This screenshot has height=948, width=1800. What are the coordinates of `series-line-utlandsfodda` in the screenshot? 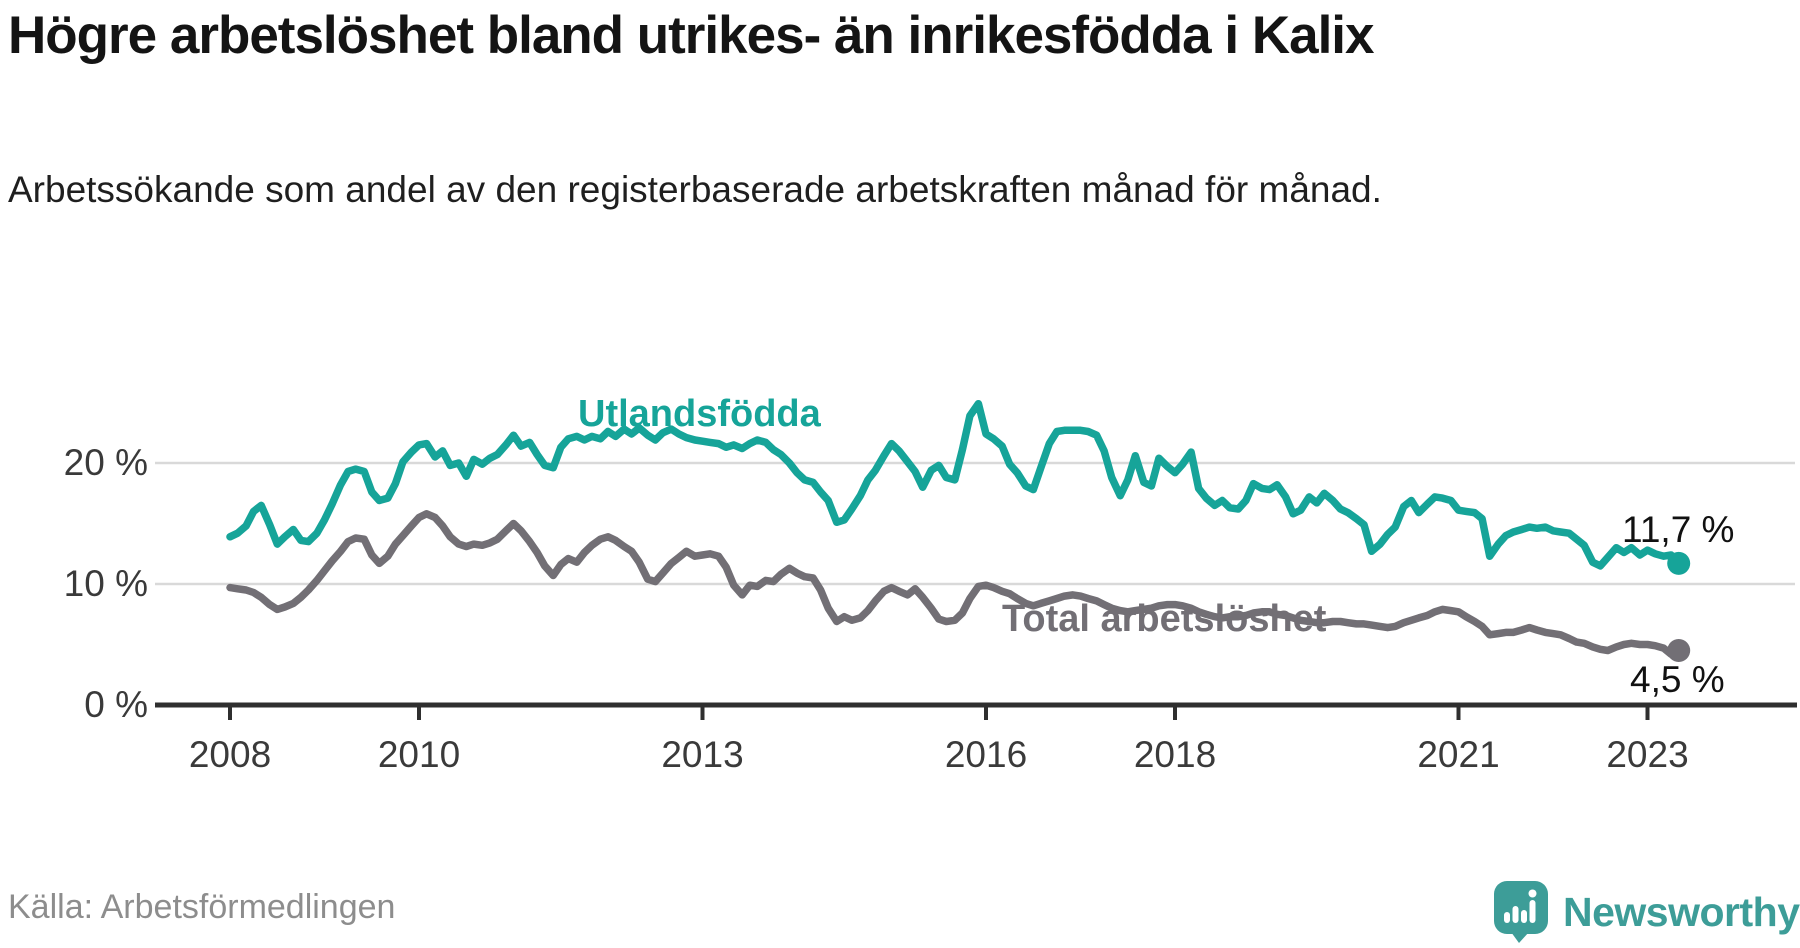 It's located at (954, 484).